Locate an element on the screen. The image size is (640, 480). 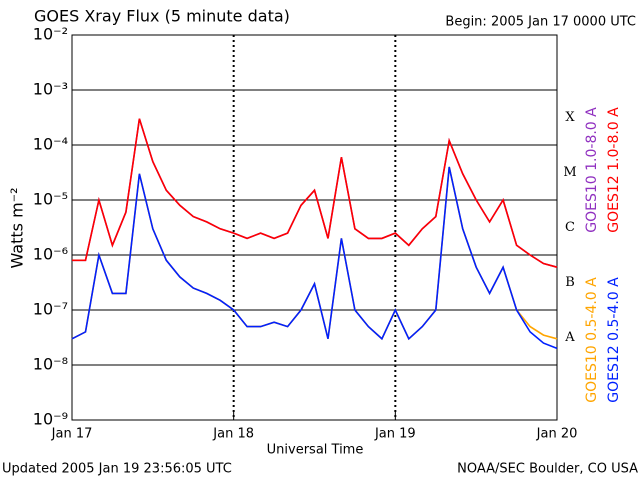
x-tick-label: Jan 17 is located at coordinates (72, 434).